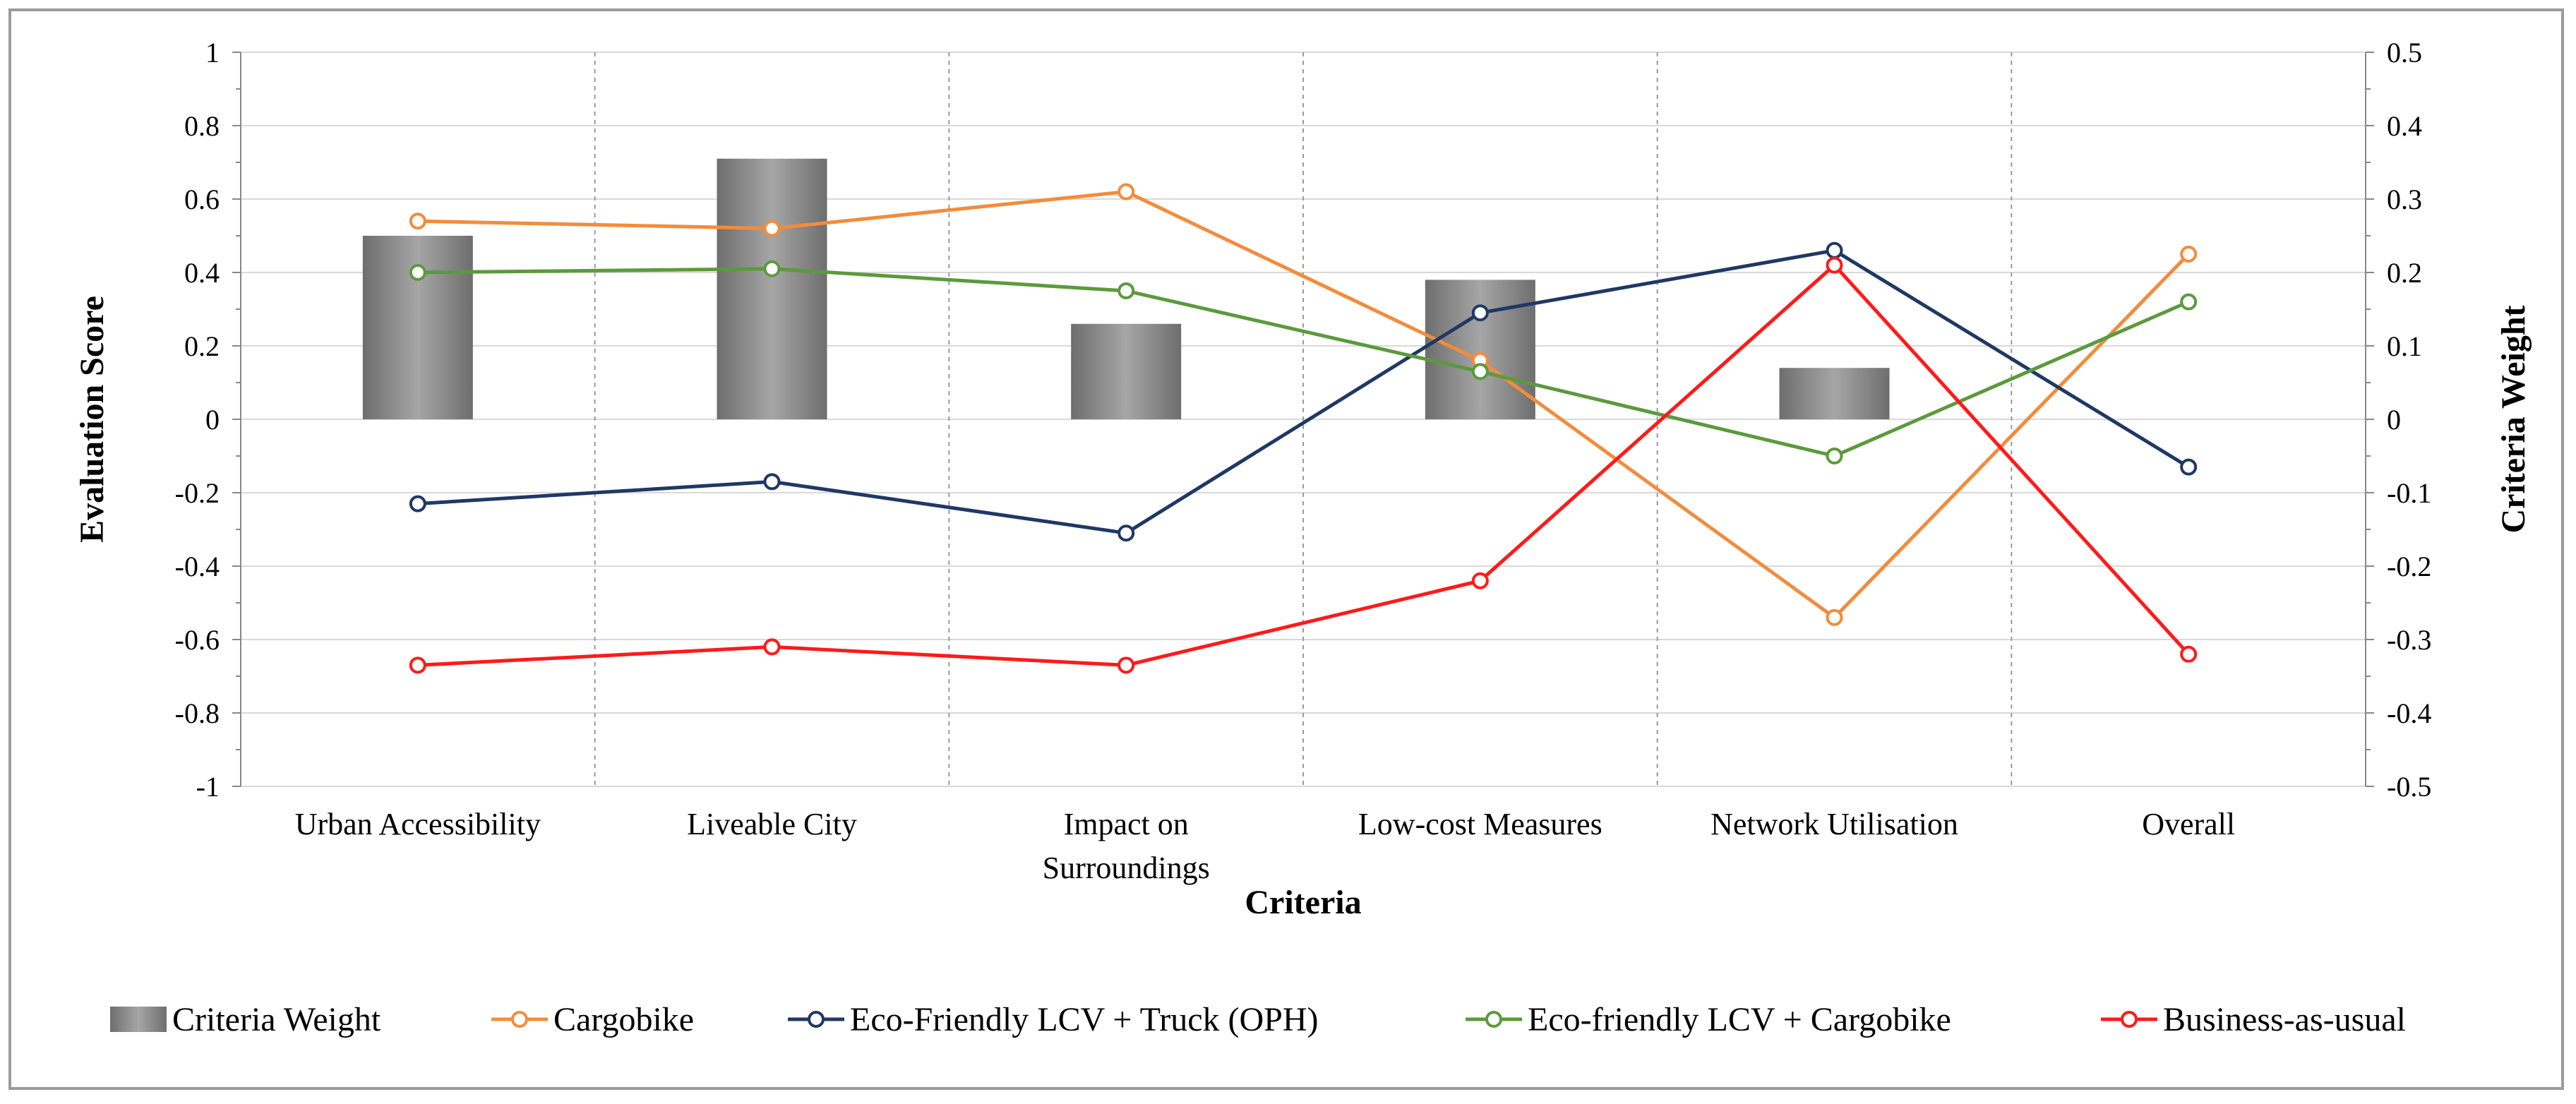 This screenshot has height=1104, width=2576. I want to click on y2-tick-label: 0.5, so click(2404, 52).